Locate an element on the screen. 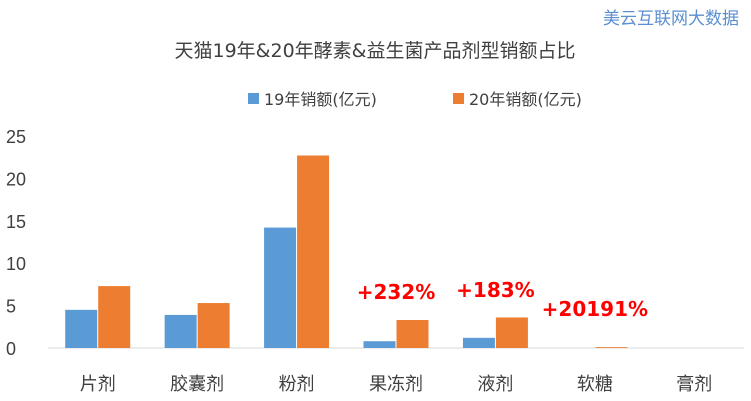 The height and width of the screenshot is (401, 751). y-tick-label: 5 is located at coordinates (11, 307).